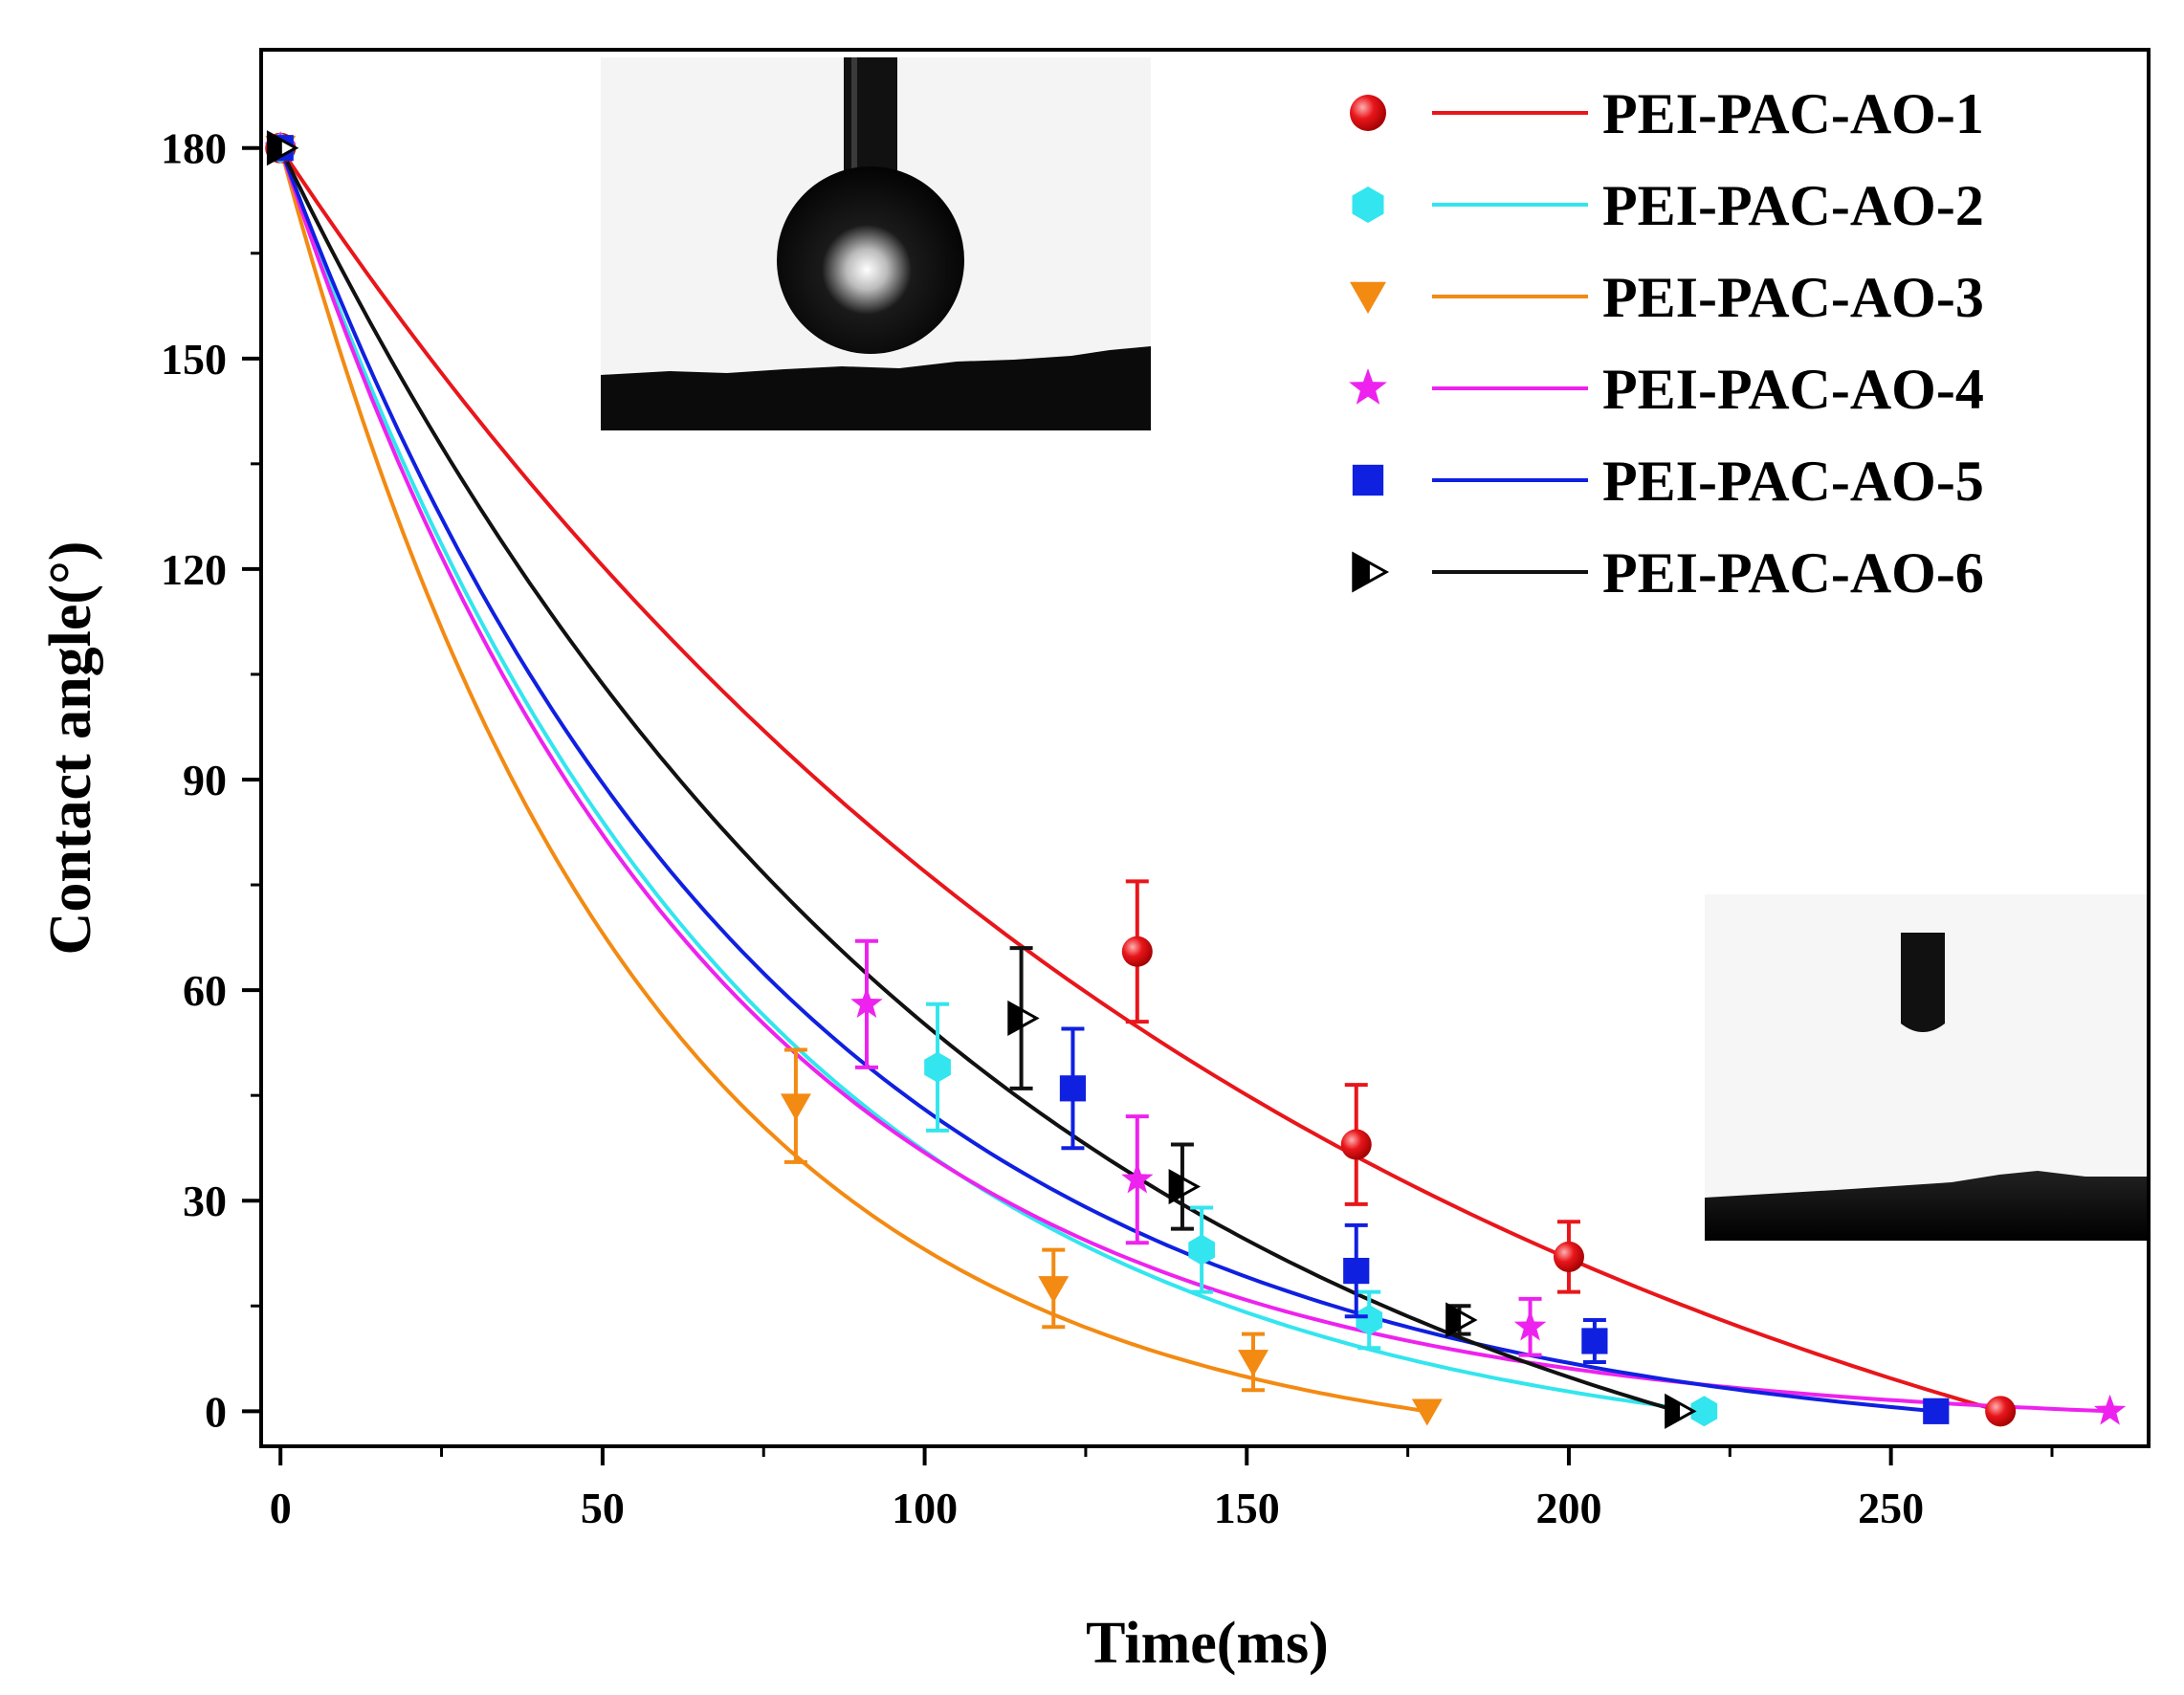  I want to click on y-tick-label: 180, so click(194, 148).